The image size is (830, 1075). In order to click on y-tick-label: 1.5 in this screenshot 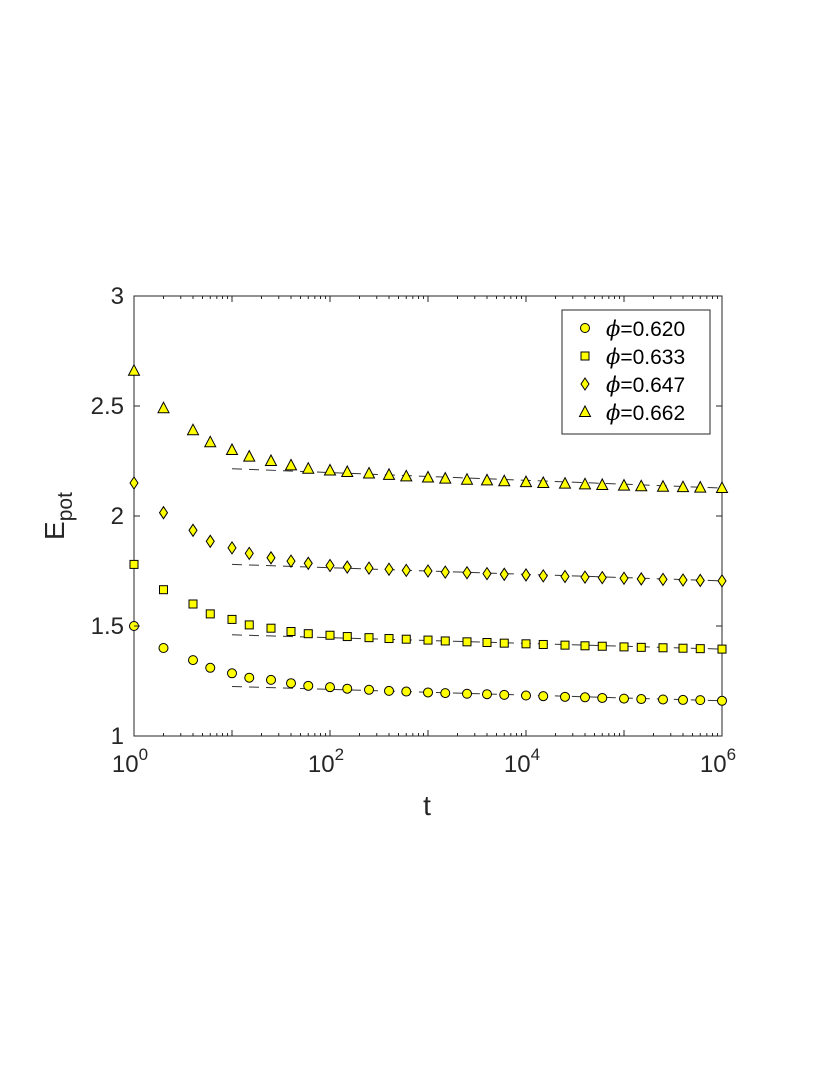, I will do `click(107, 626)`.